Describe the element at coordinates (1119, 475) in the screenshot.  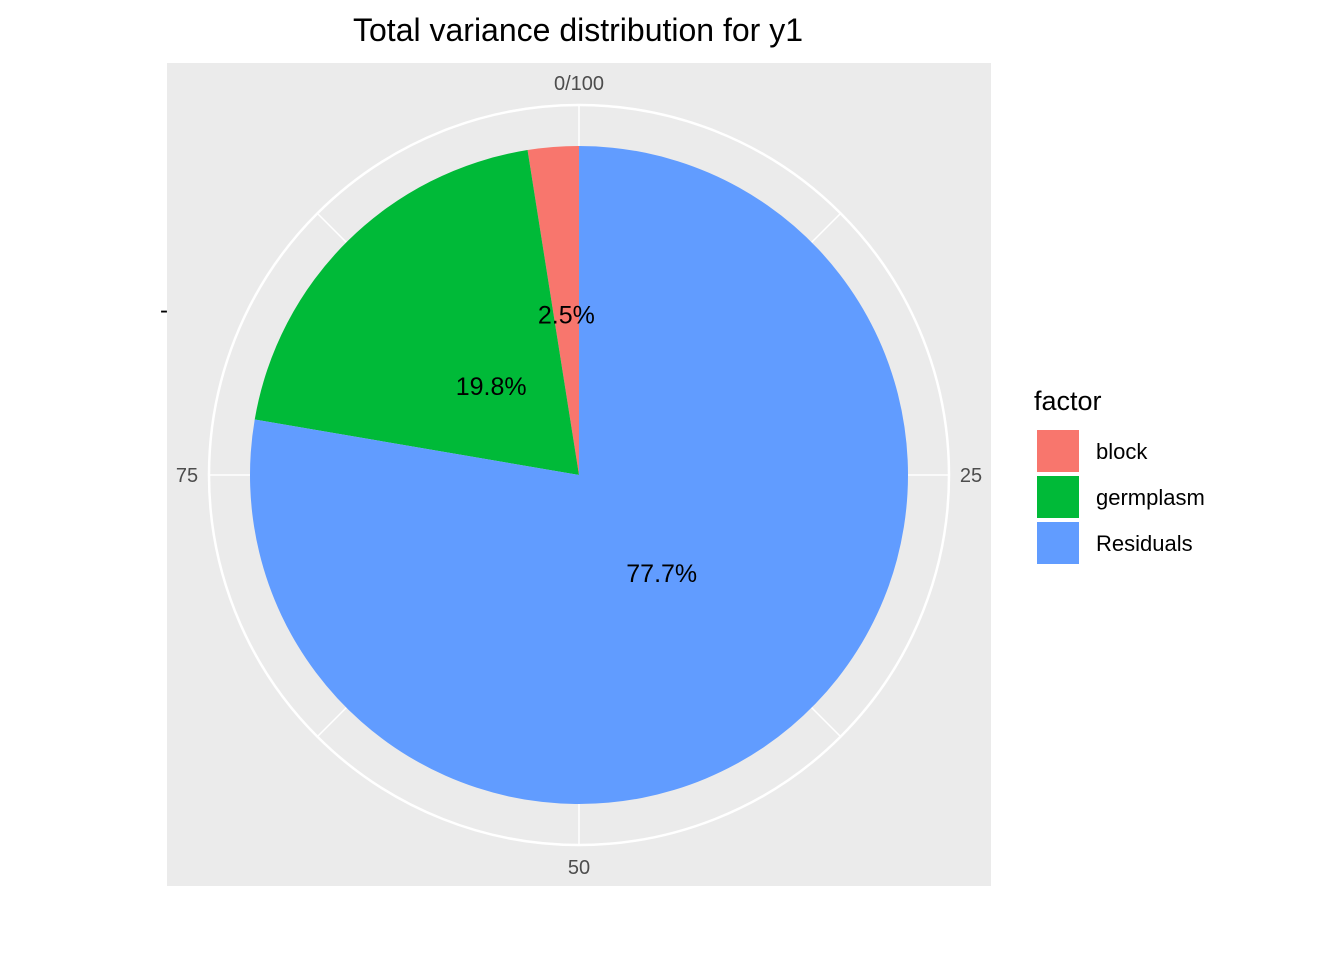
I see `legend: factor block germplasm Residuals` at that location.